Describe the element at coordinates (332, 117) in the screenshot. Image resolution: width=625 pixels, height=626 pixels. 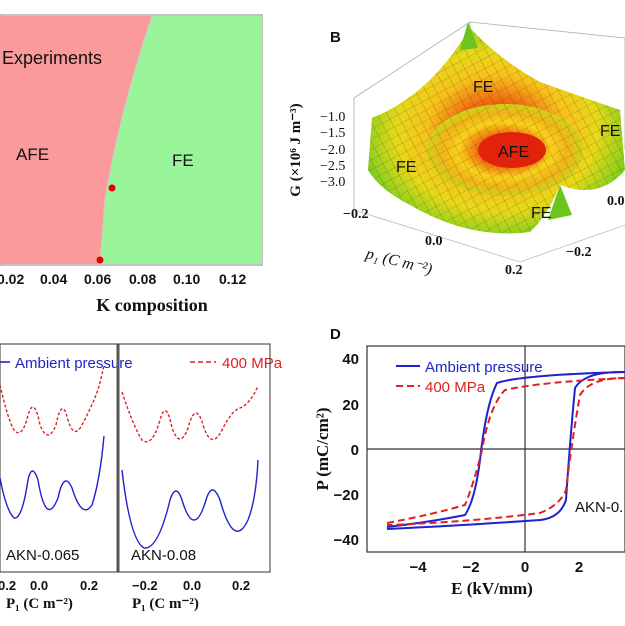
I see `tick-label: −1.0` at that location.